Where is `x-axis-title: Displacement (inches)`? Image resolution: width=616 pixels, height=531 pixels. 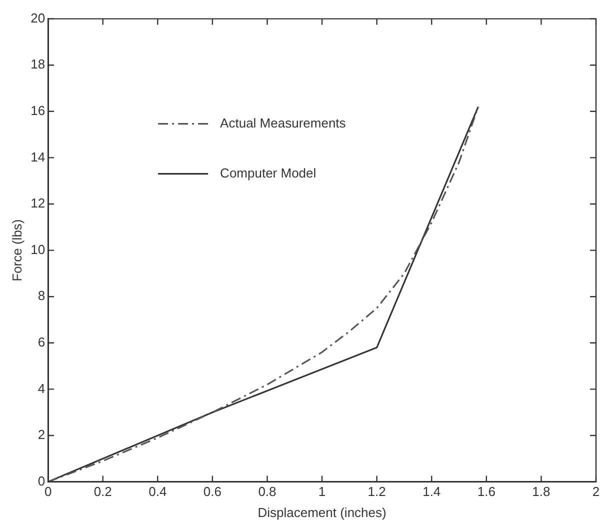
x-axis-title: Displacement (inches) is located at coordinates (322, 512).